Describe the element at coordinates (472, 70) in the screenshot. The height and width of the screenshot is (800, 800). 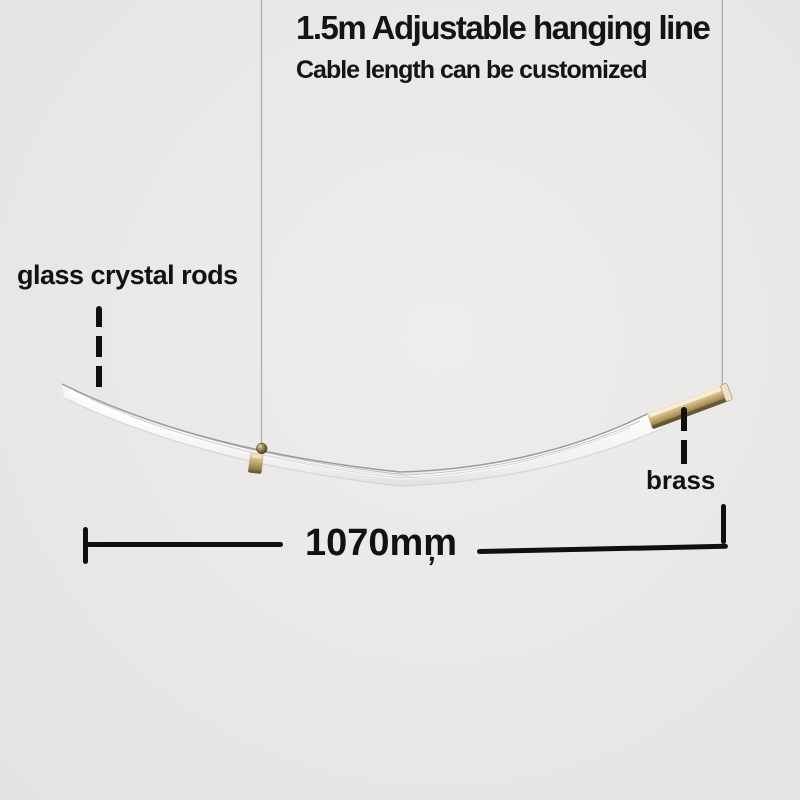
I see `page-subtitle: Cable length can be customized` at that location.